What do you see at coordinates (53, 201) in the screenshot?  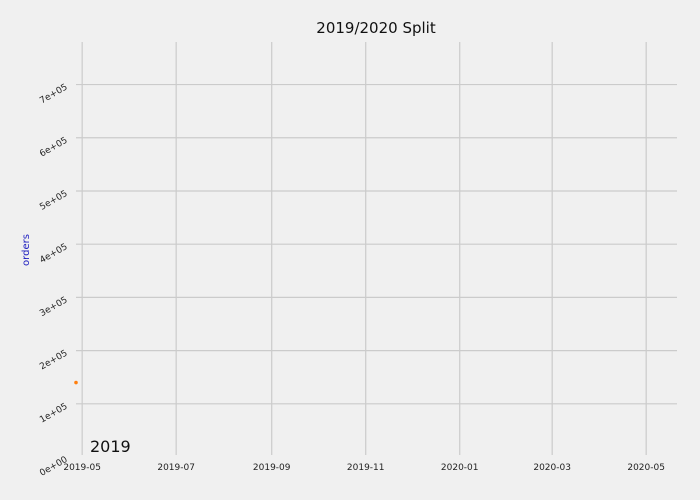 I see `y-tick-label: 5e+05` at bounding box center [53, 201].